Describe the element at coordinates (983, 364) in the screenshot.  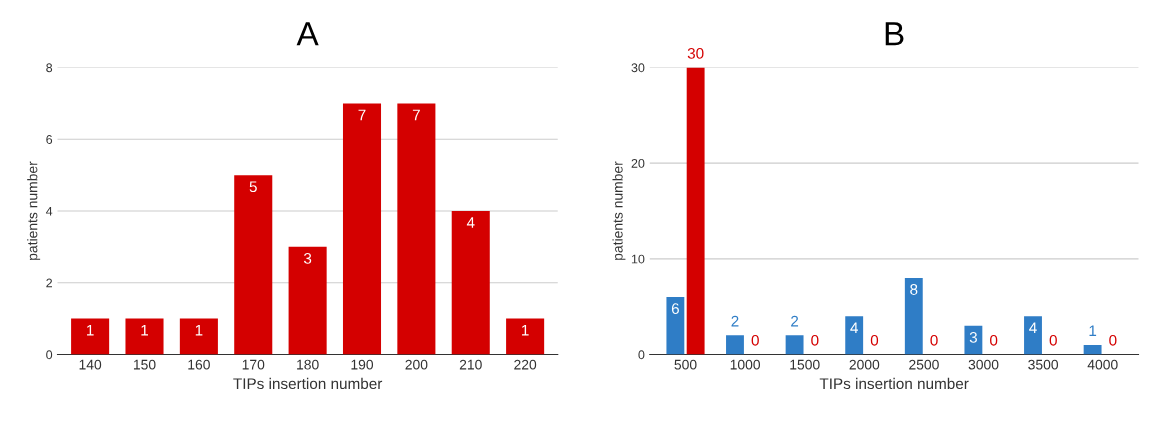
I see `x-tick-label: 3000` at that location.